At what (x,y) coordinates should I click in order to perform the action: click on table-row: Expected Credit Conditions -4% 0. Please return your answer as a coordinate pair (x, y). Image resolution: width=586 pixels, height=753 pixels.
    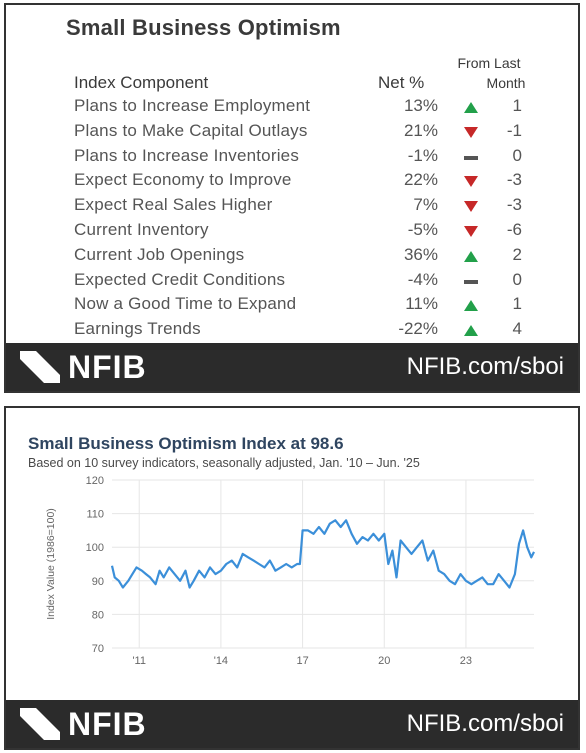
    Looking at the image, I should click on (292, 282).